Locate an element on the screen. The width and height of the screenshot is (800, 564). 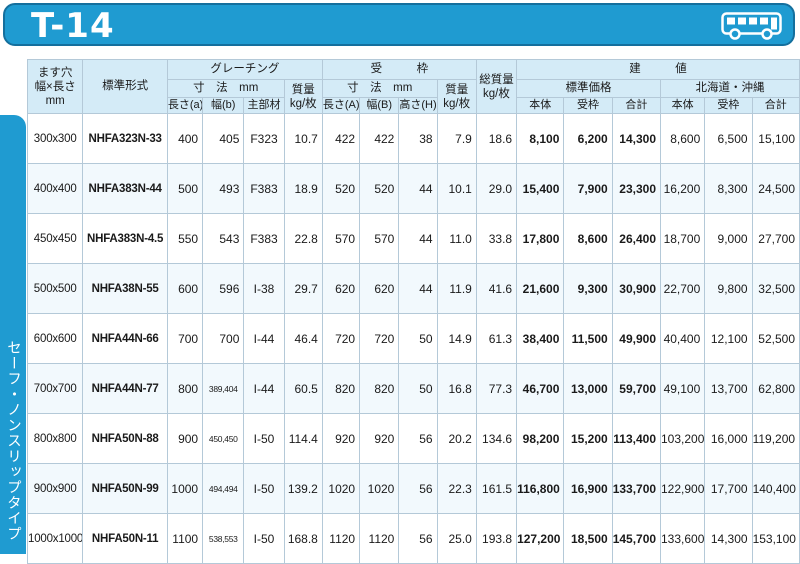
bus-icon is located at coordinates (751, 26).